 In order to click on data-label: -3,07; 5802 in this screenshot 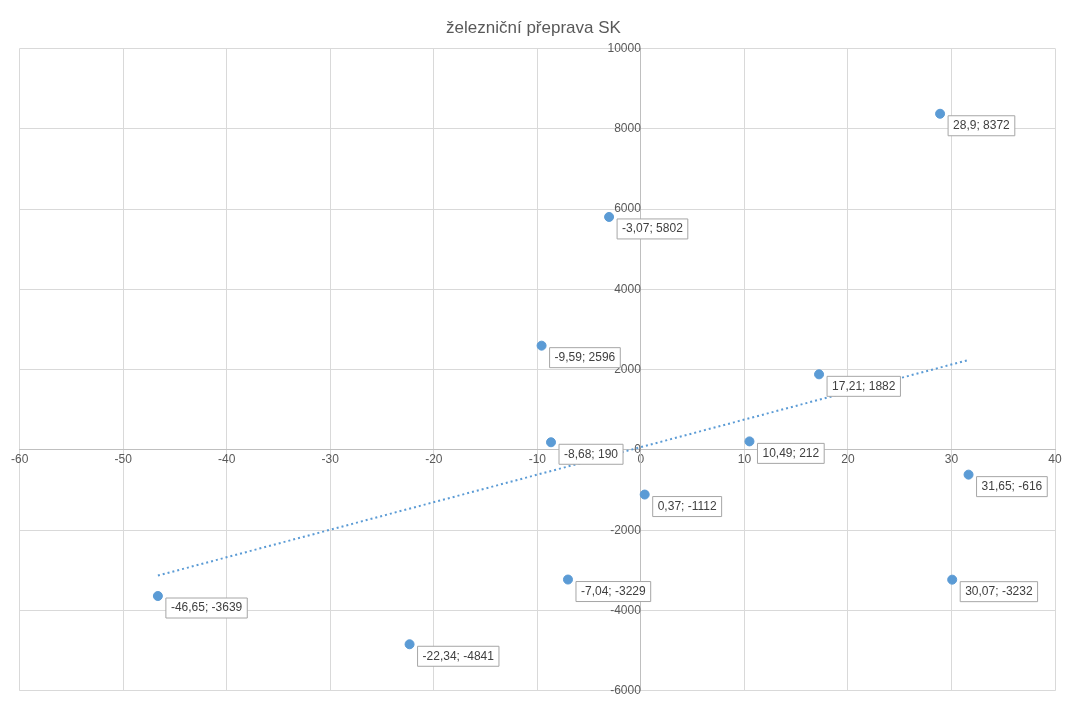, I will do `click(653, 228)`.